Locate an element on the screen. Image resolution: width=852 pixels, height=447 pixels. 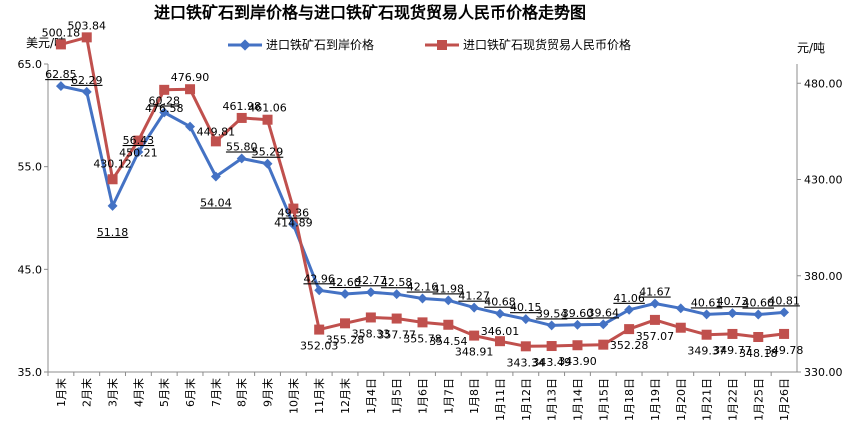
data-label-series-2: 461.06 is located at coordinates (267, 108).